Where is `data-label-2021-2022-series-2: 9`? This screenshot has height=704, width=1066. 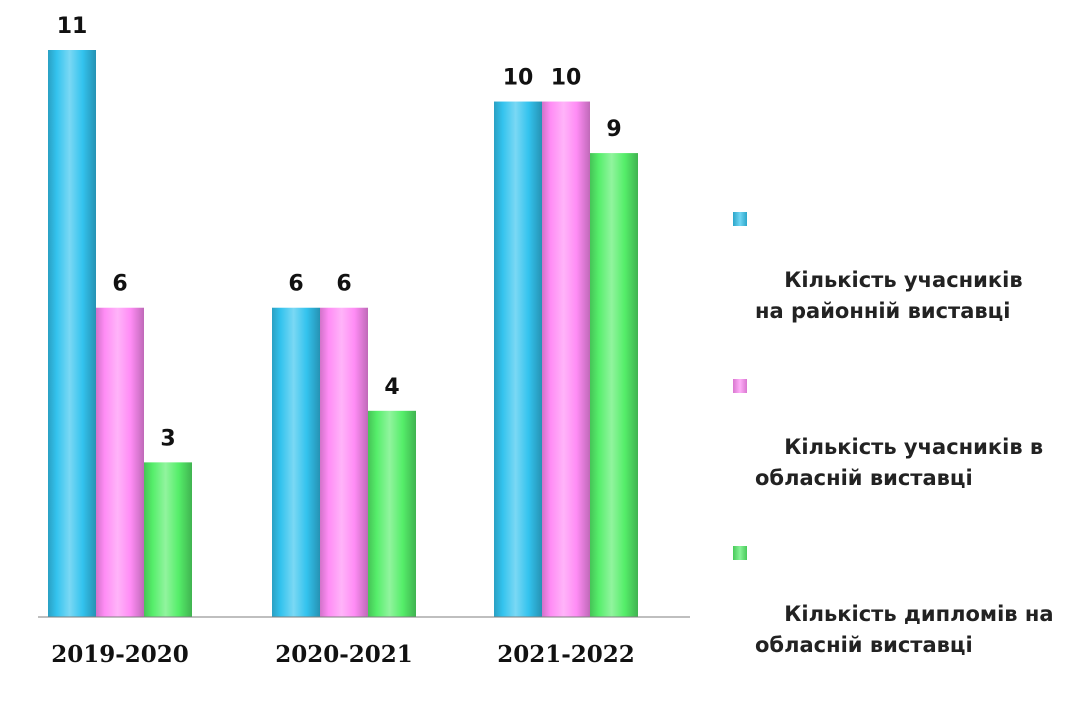 data-label-2021-2022-series-2: 9 is located at coordinates (613, 129).